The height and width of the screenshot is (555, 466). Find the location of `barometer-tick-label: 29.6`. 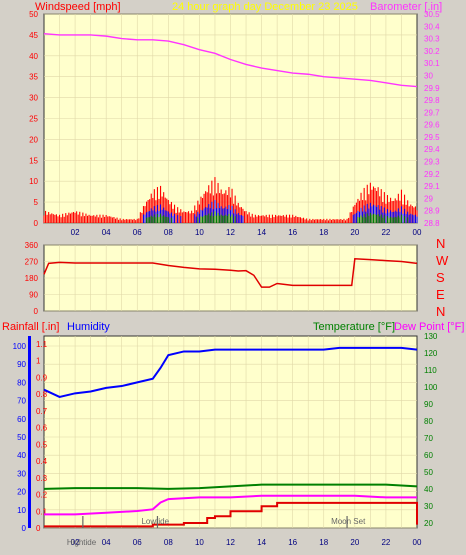

barometer-tick-label: 29.6 is located at coordinates (432, 125).